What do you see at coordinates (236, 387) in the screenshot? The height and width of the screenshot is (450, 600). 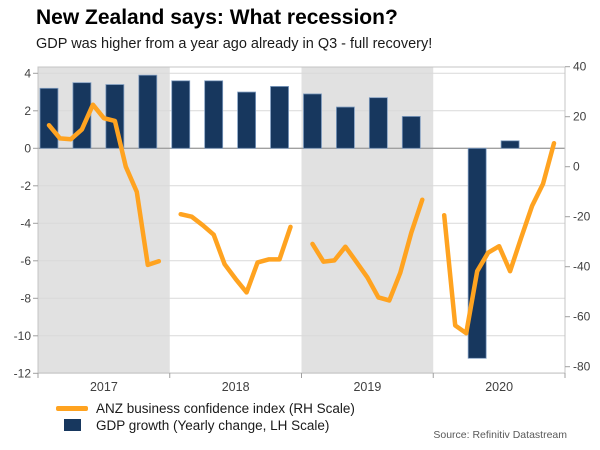 I see `year-label: 2018` at bounding box center [236, 387].